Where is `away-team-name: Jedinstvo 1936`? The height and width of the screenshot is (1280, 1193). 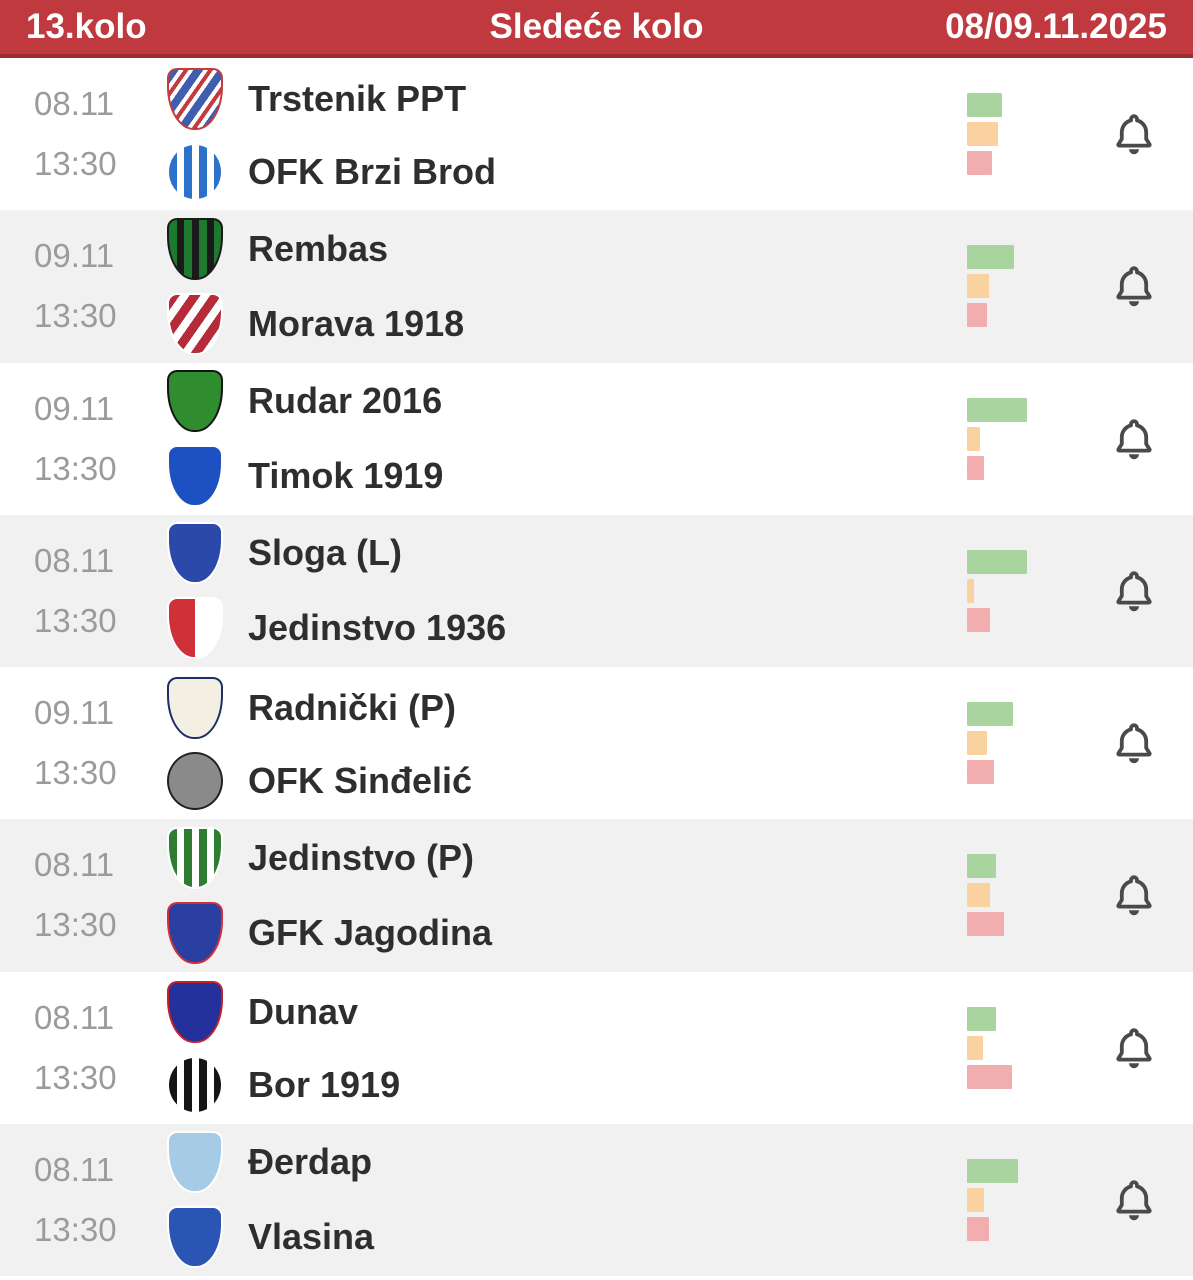
away-team-name: Jedinstvo 1936 is located at coordinates (377, 628).